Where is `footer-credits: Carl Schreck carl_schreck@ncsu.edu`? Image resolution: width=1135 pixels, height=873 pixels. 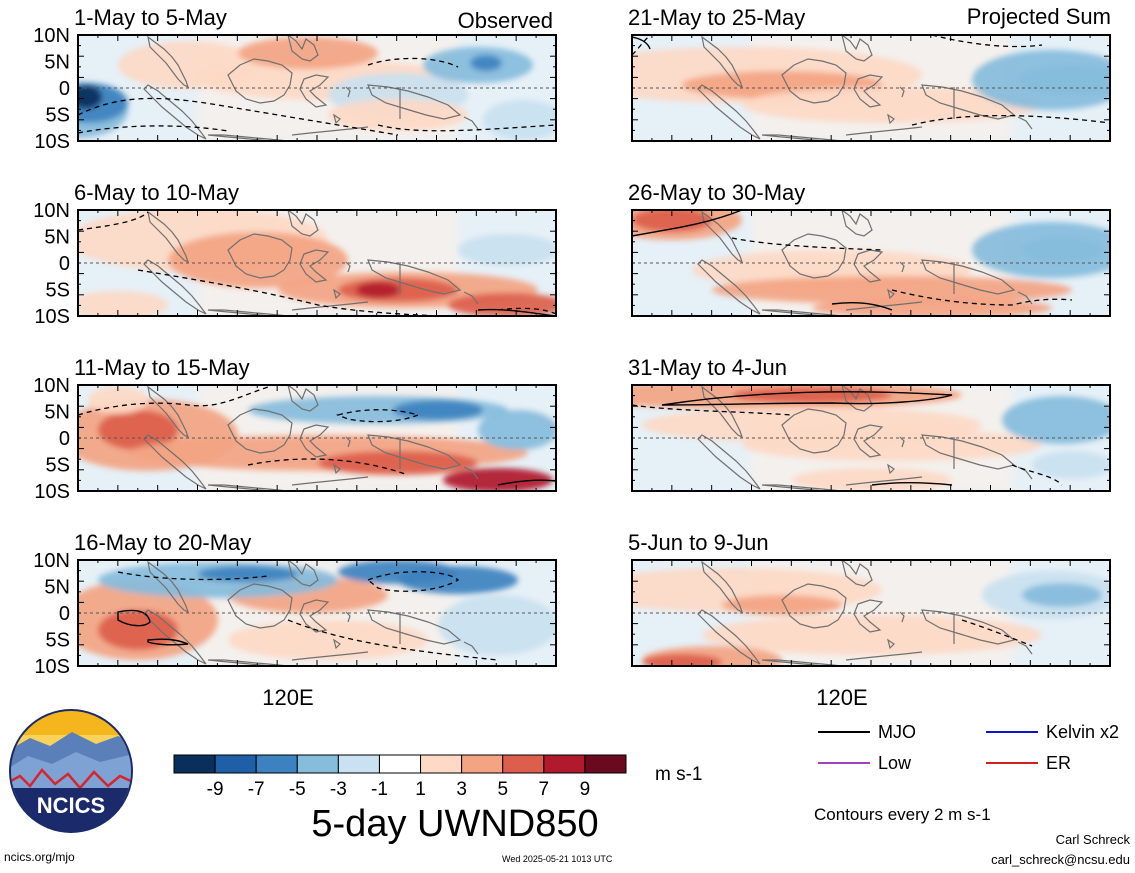 footer-credits: Carl Schreck carl_schreck@ncsu.edu is located at coordinates (1060, 850).